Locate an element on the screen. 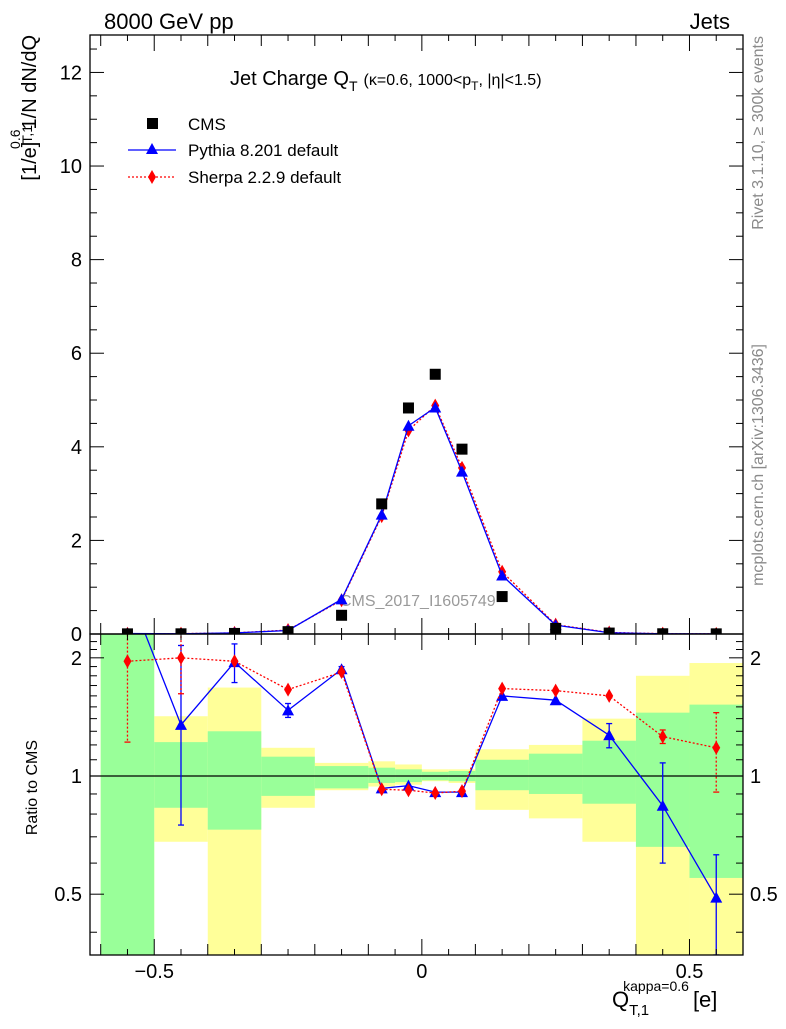  x-label-base: Q is located at coordinates (620, 999).